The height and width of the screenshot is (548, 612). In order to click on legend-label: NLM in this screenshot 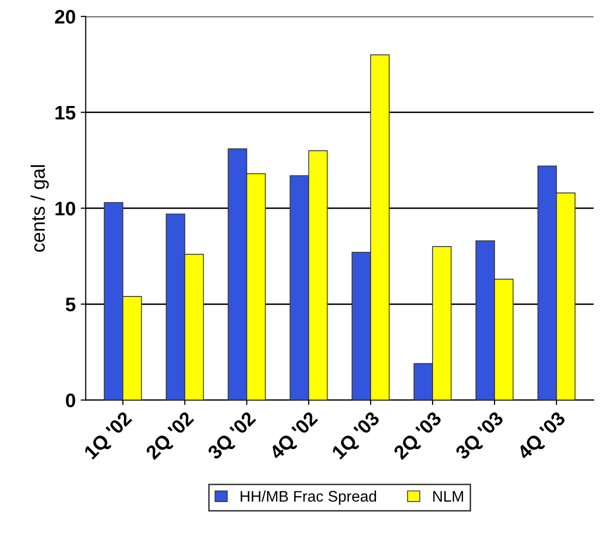, I will do `click(448, 496)`.